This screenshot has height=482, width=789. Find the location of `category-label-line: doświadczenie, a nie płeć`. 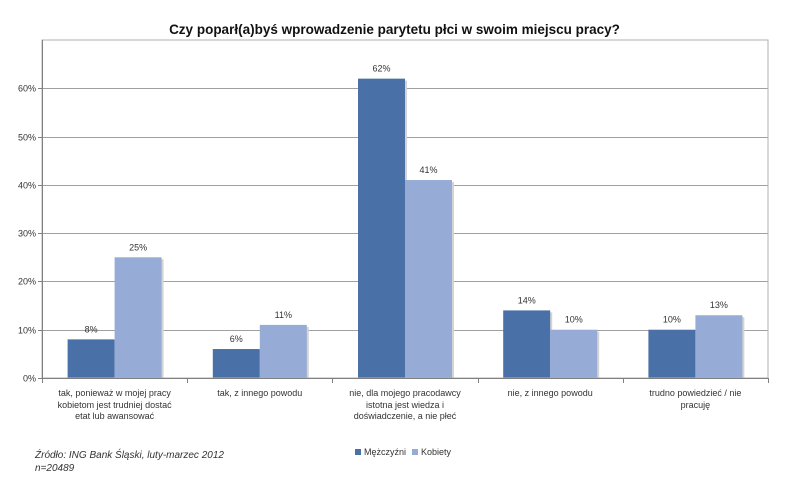

category-label-line: doświadczenie, a nie płeć is located at coordinates (405, 416).